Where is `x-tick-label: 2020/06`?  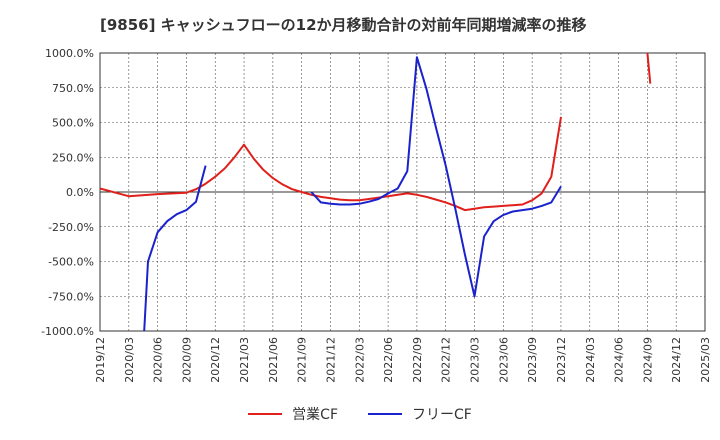 x-tick-label: 2020/06 is located at coordinates (158, 360).